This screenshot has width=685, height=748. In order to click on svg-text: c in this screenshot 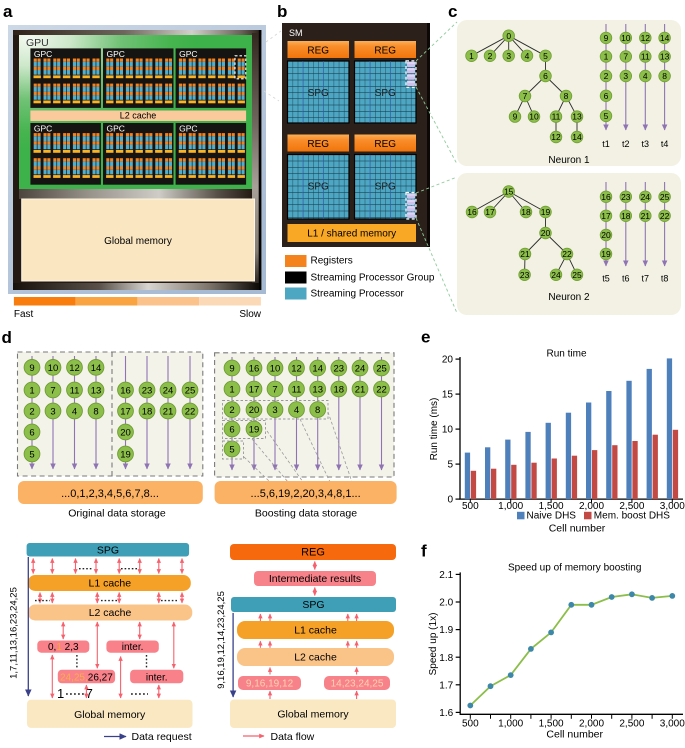, I will do `click(452, 11)`.